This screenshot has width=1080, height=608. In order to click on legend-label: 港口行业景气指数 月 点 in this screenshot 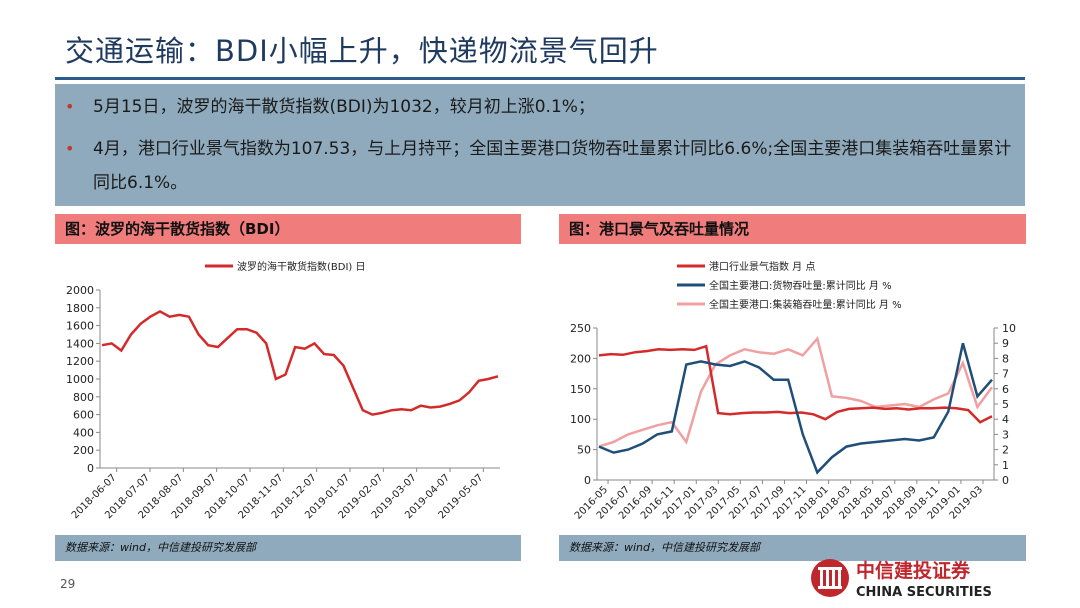, I will do `click(762, 266)`.